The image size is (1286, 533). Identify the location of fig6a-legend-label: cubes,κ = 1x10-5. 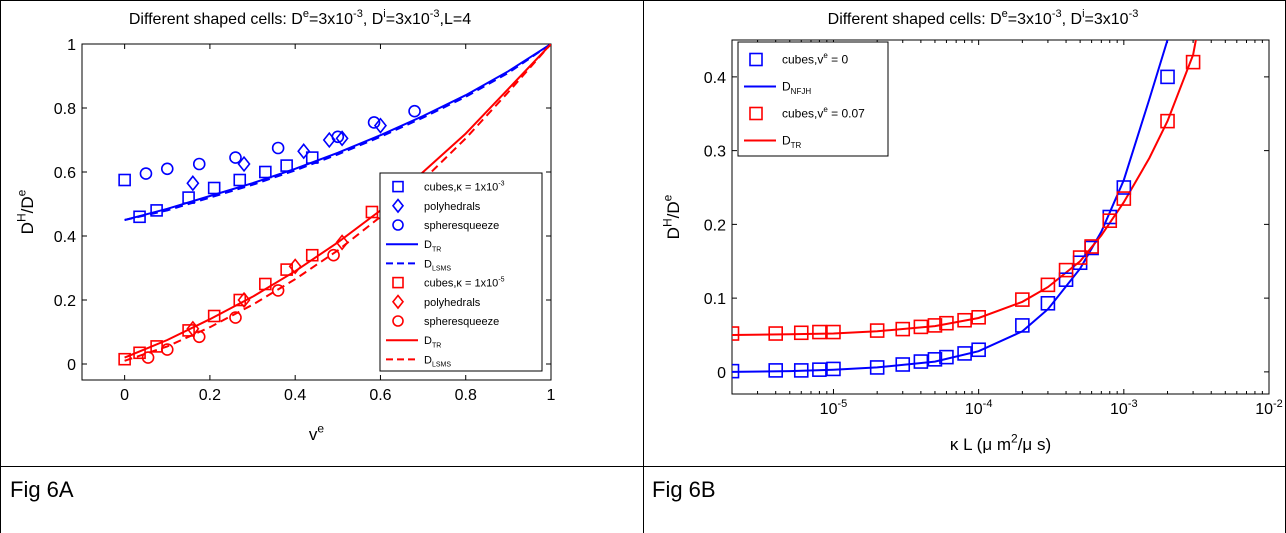
(464, 283).